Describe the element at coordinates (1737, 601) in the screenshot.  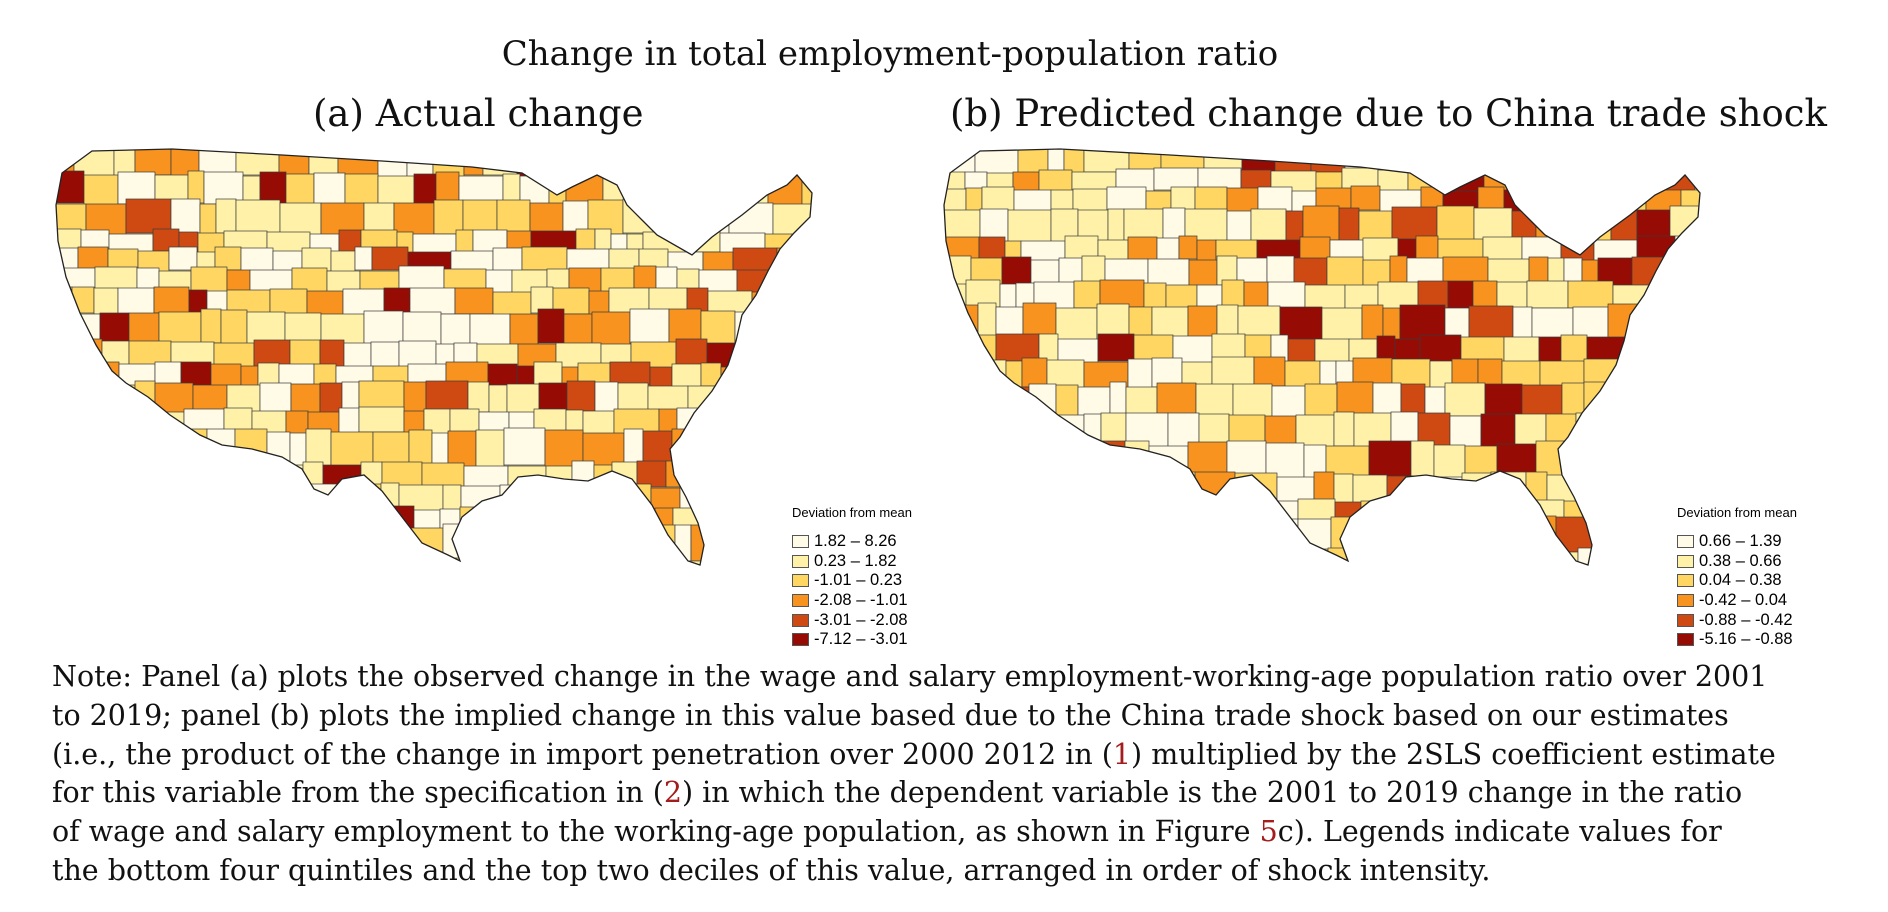
I see `legend-item: -0.42 – 0.04` at that location.